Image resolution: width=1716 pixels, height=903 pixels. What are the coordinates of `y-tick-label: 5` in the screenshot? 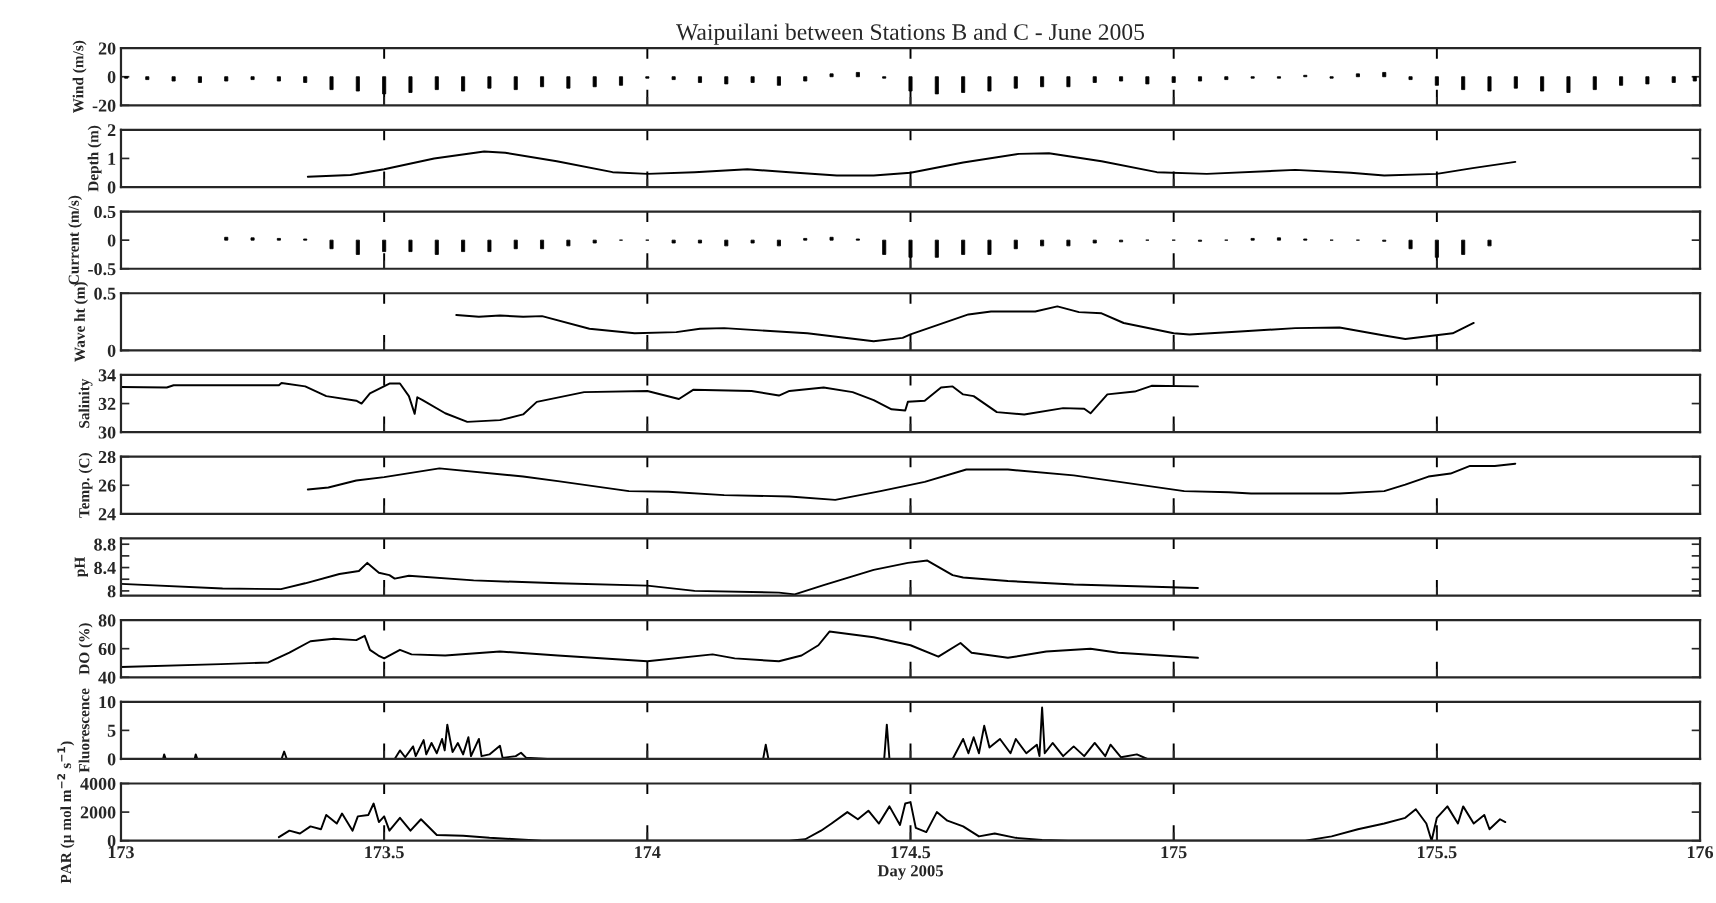 It's located at (111, 730).